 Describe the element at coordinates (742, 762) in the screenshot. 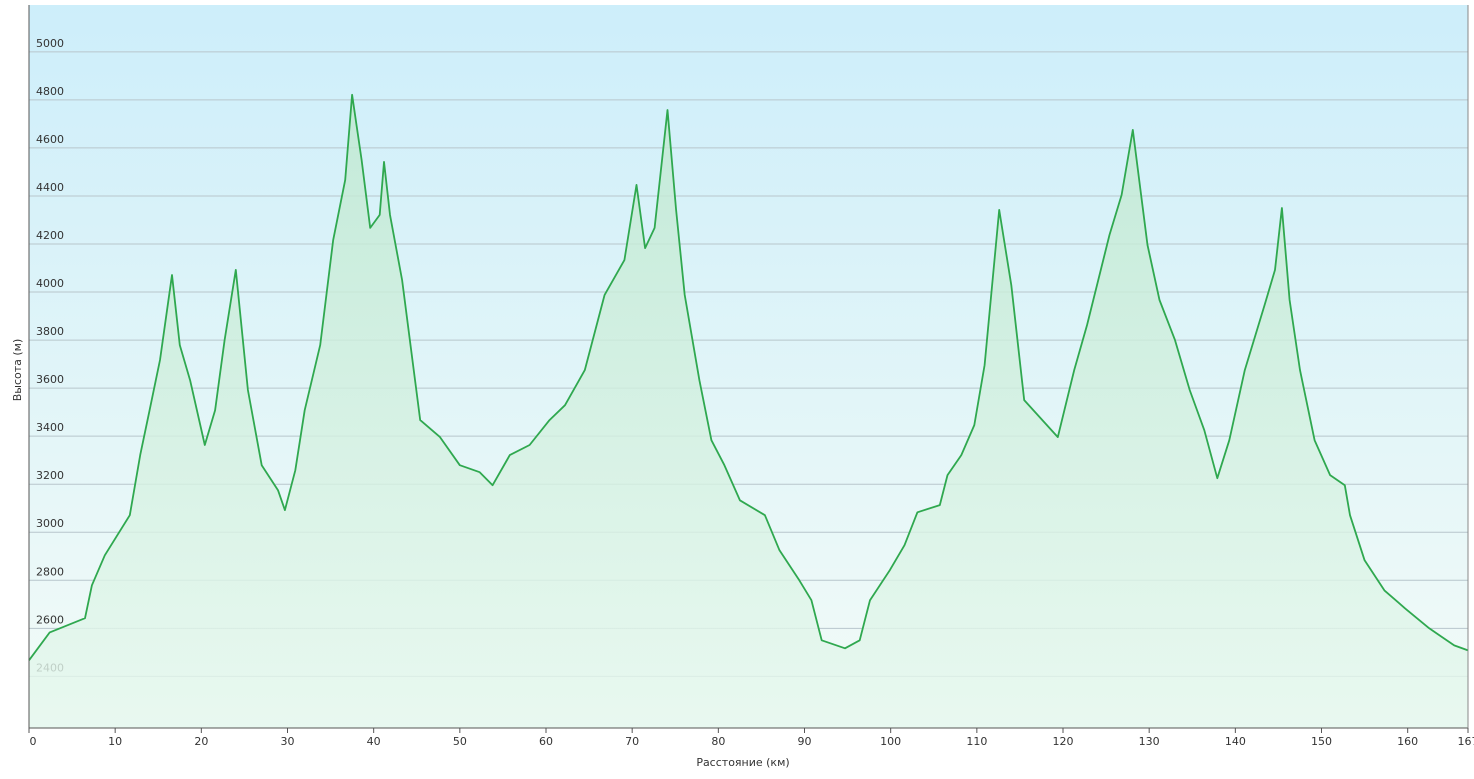

I see `x-axis-title: Расстояние (км)` at that location.